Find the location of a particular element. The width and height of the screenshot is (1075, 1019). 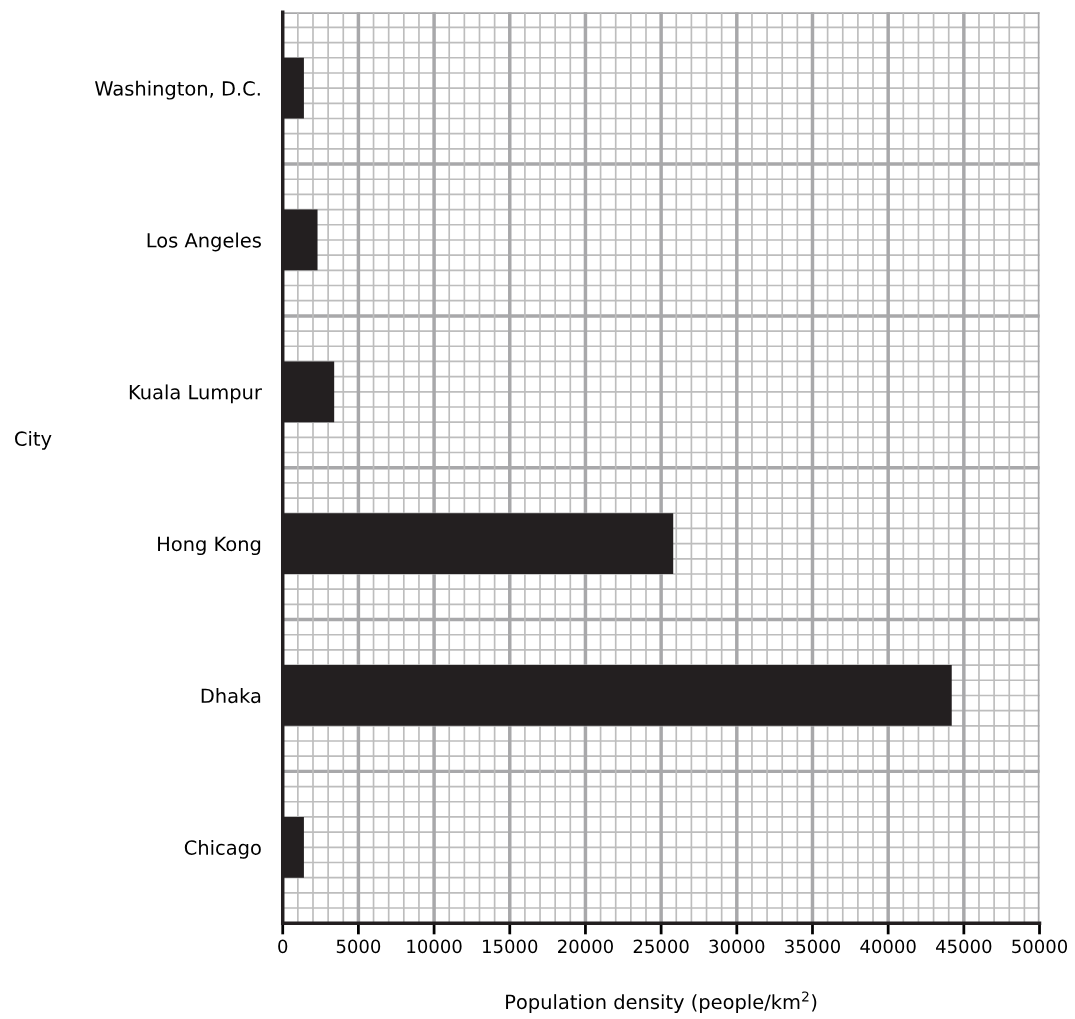

x-tick-label: 20000 is located at coordinates (585, 946).